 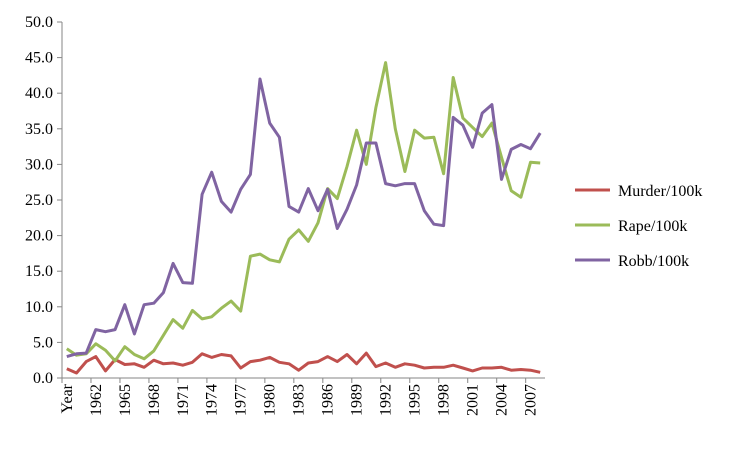 I want to click on x-tick-label: 1974, so click(x=212, y=400).